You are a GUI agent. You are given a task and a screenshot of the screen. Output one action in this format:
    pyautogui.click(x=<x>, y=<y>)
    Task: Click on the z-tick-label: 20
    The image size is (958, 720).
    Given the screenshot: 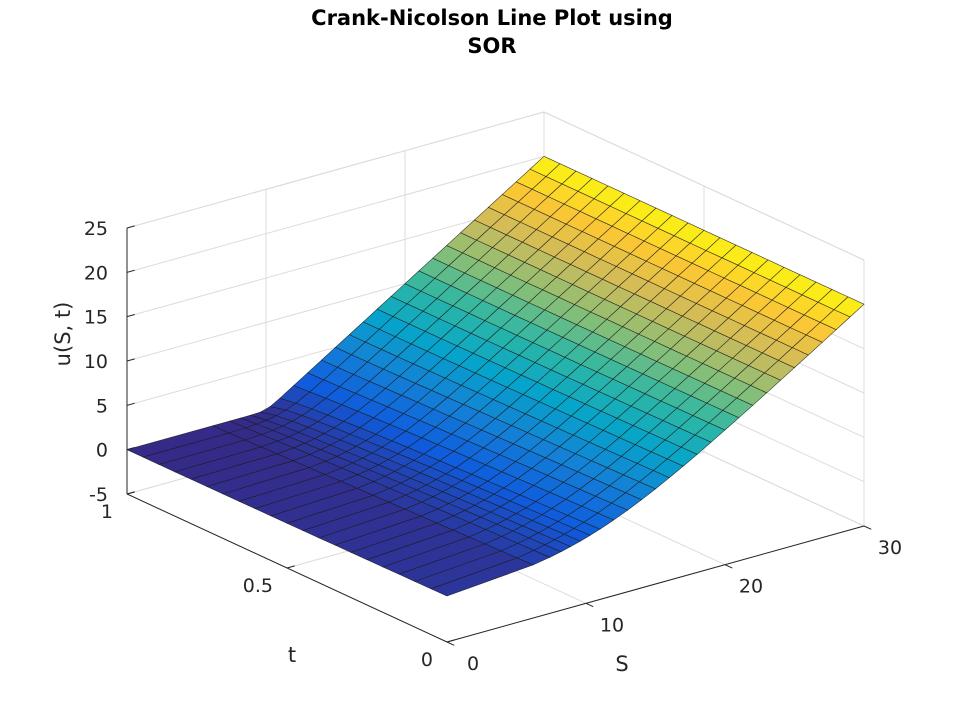 What is the action you would take?
    pyautogui.click(x=96, y=273)
    